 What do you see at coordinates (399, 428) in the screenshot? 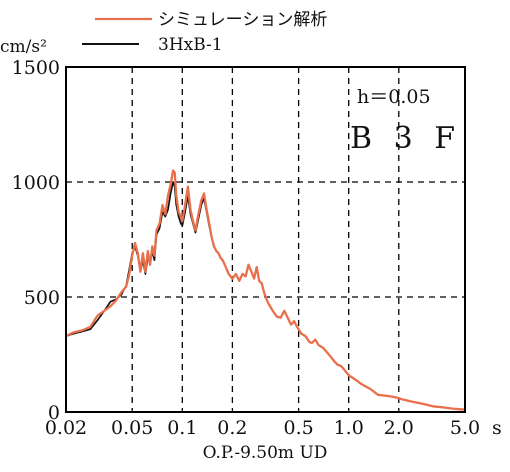
I see `x-tick-label: 2.0` at bounding box center [399, 428].